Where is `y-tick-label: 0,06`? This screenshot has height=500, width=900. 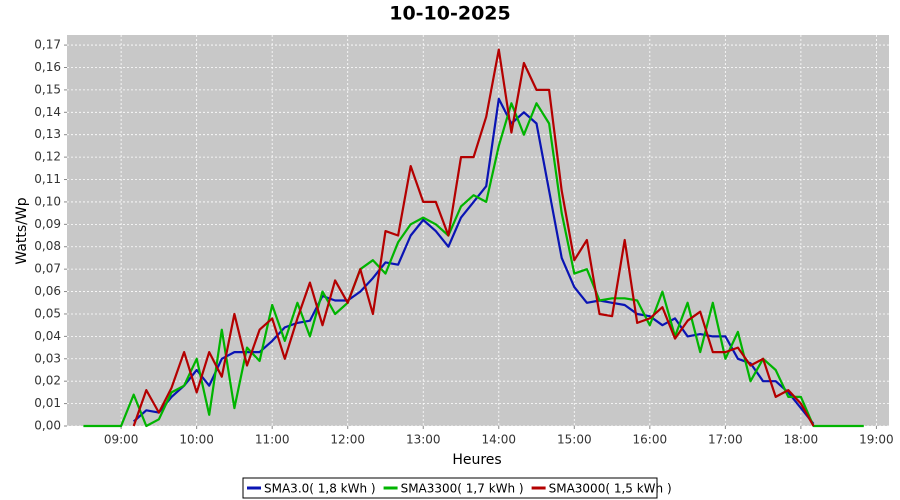
y-tick-label: 0,06 is located at coordinates (47, 291).